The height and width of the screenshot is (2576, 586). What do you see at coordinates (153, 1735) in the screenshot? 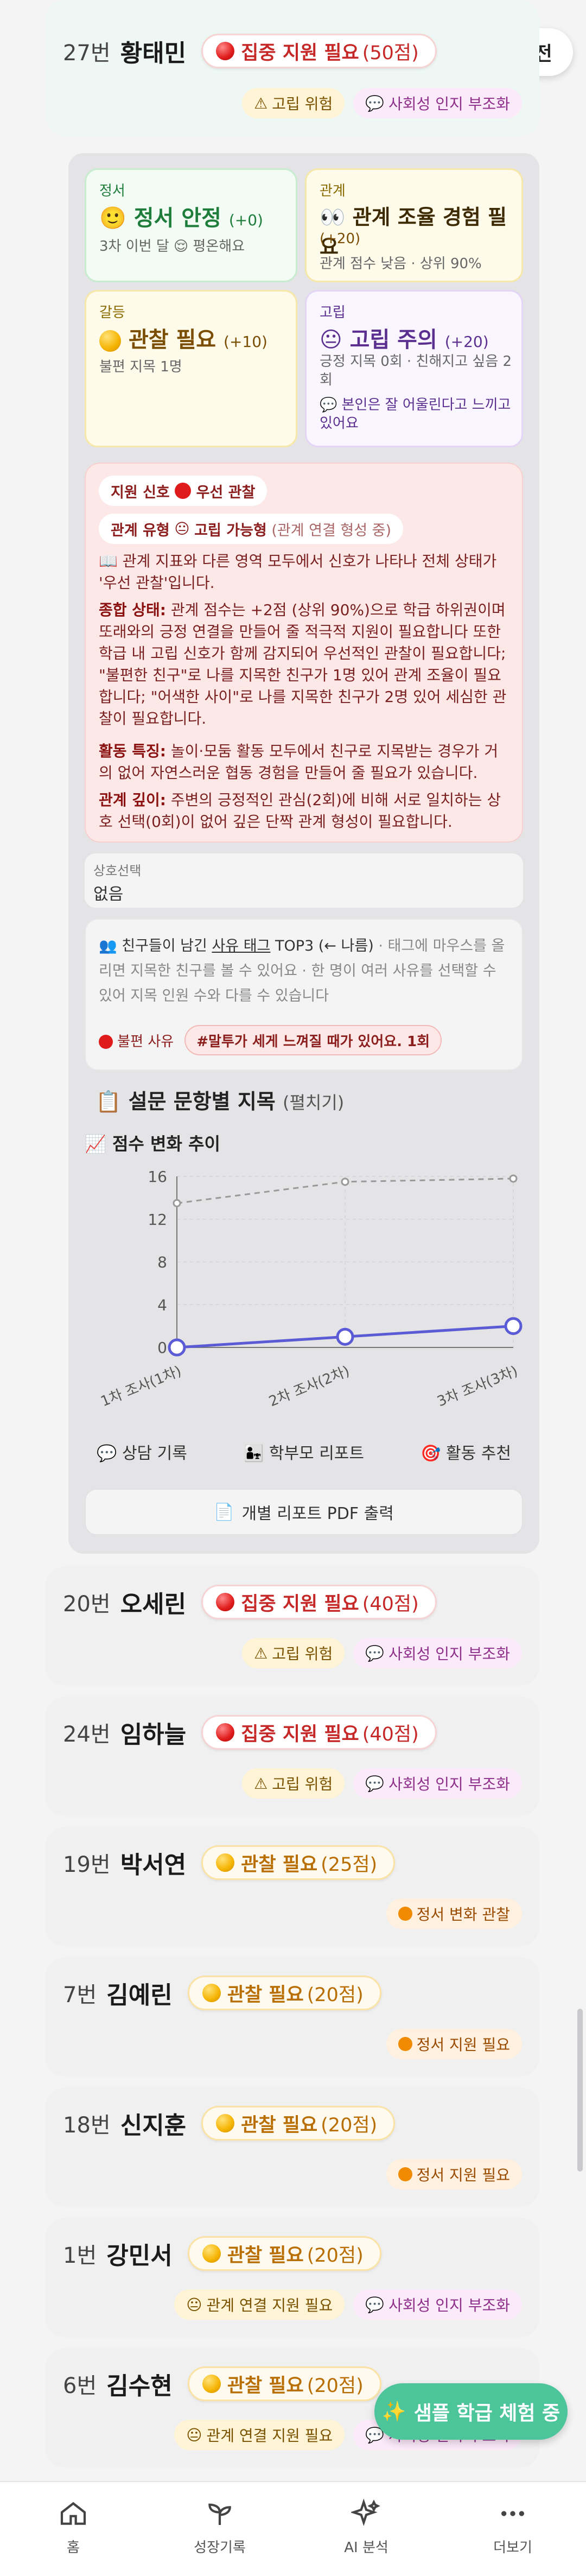
I see `student-name: 임하늘` at bounding box center [153, 1735].